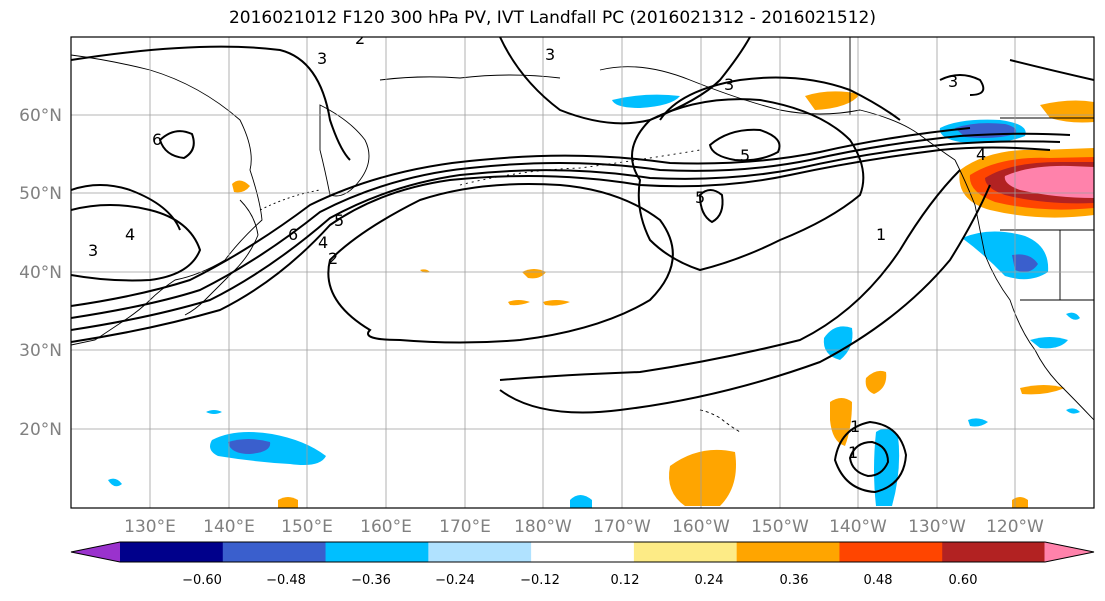 The image size is (1105, 601). I want to click on asia-coastline, so click(167, 200).